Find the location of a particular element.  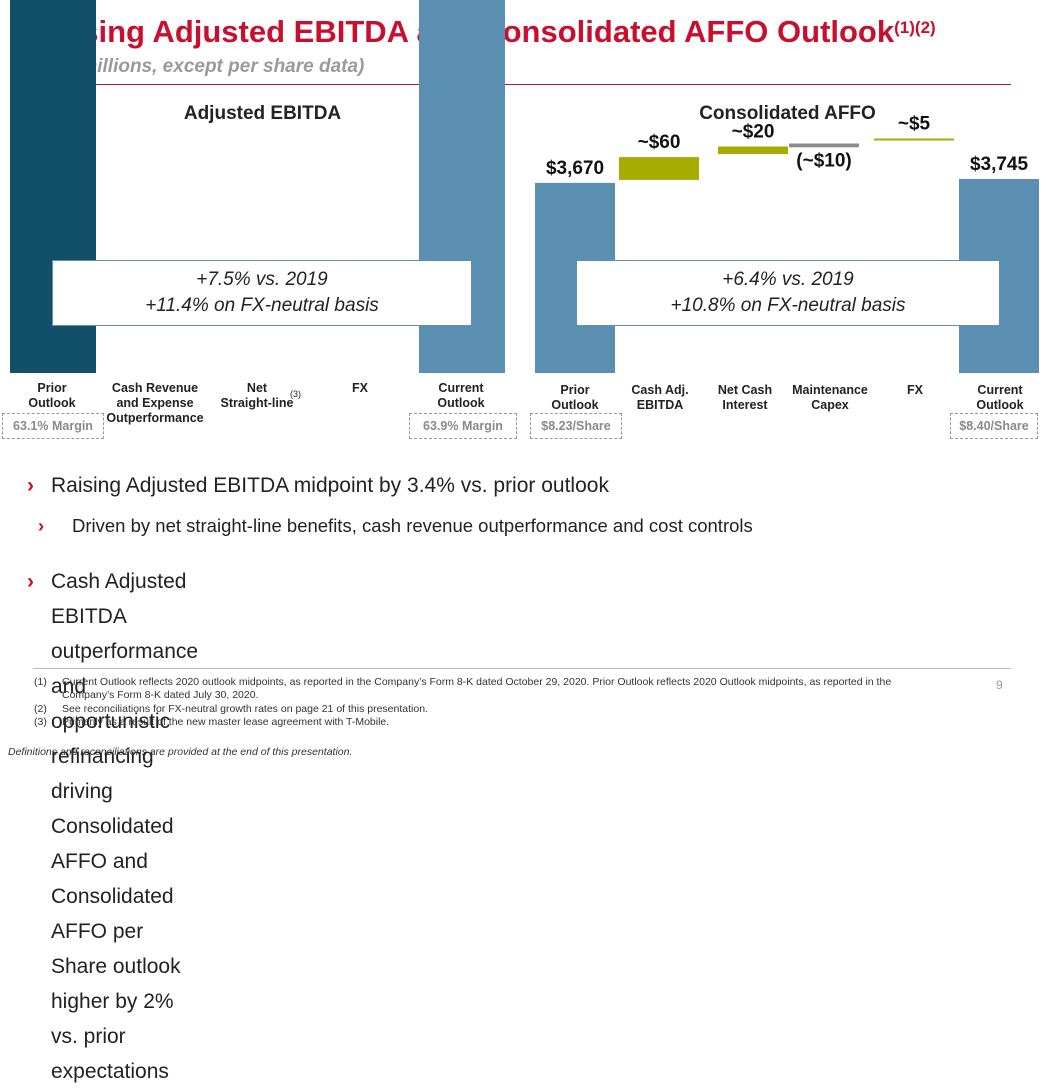

affo-value-label: ~$20 is located at coordinates (753, 132).